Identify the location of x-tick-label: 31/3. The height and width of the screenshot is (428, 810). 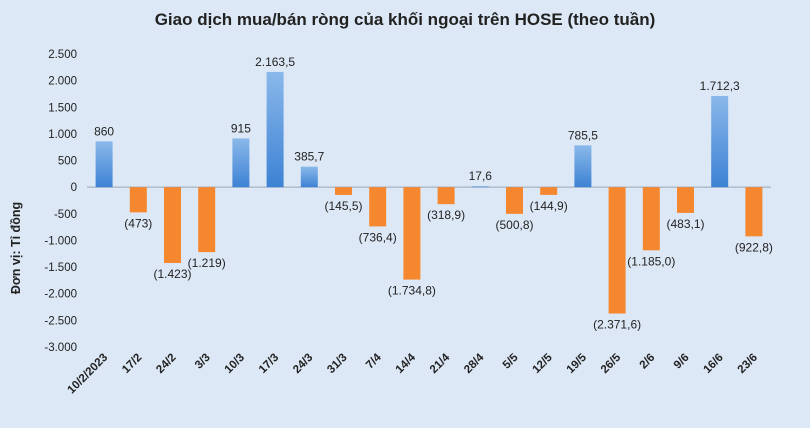
(337, 364).